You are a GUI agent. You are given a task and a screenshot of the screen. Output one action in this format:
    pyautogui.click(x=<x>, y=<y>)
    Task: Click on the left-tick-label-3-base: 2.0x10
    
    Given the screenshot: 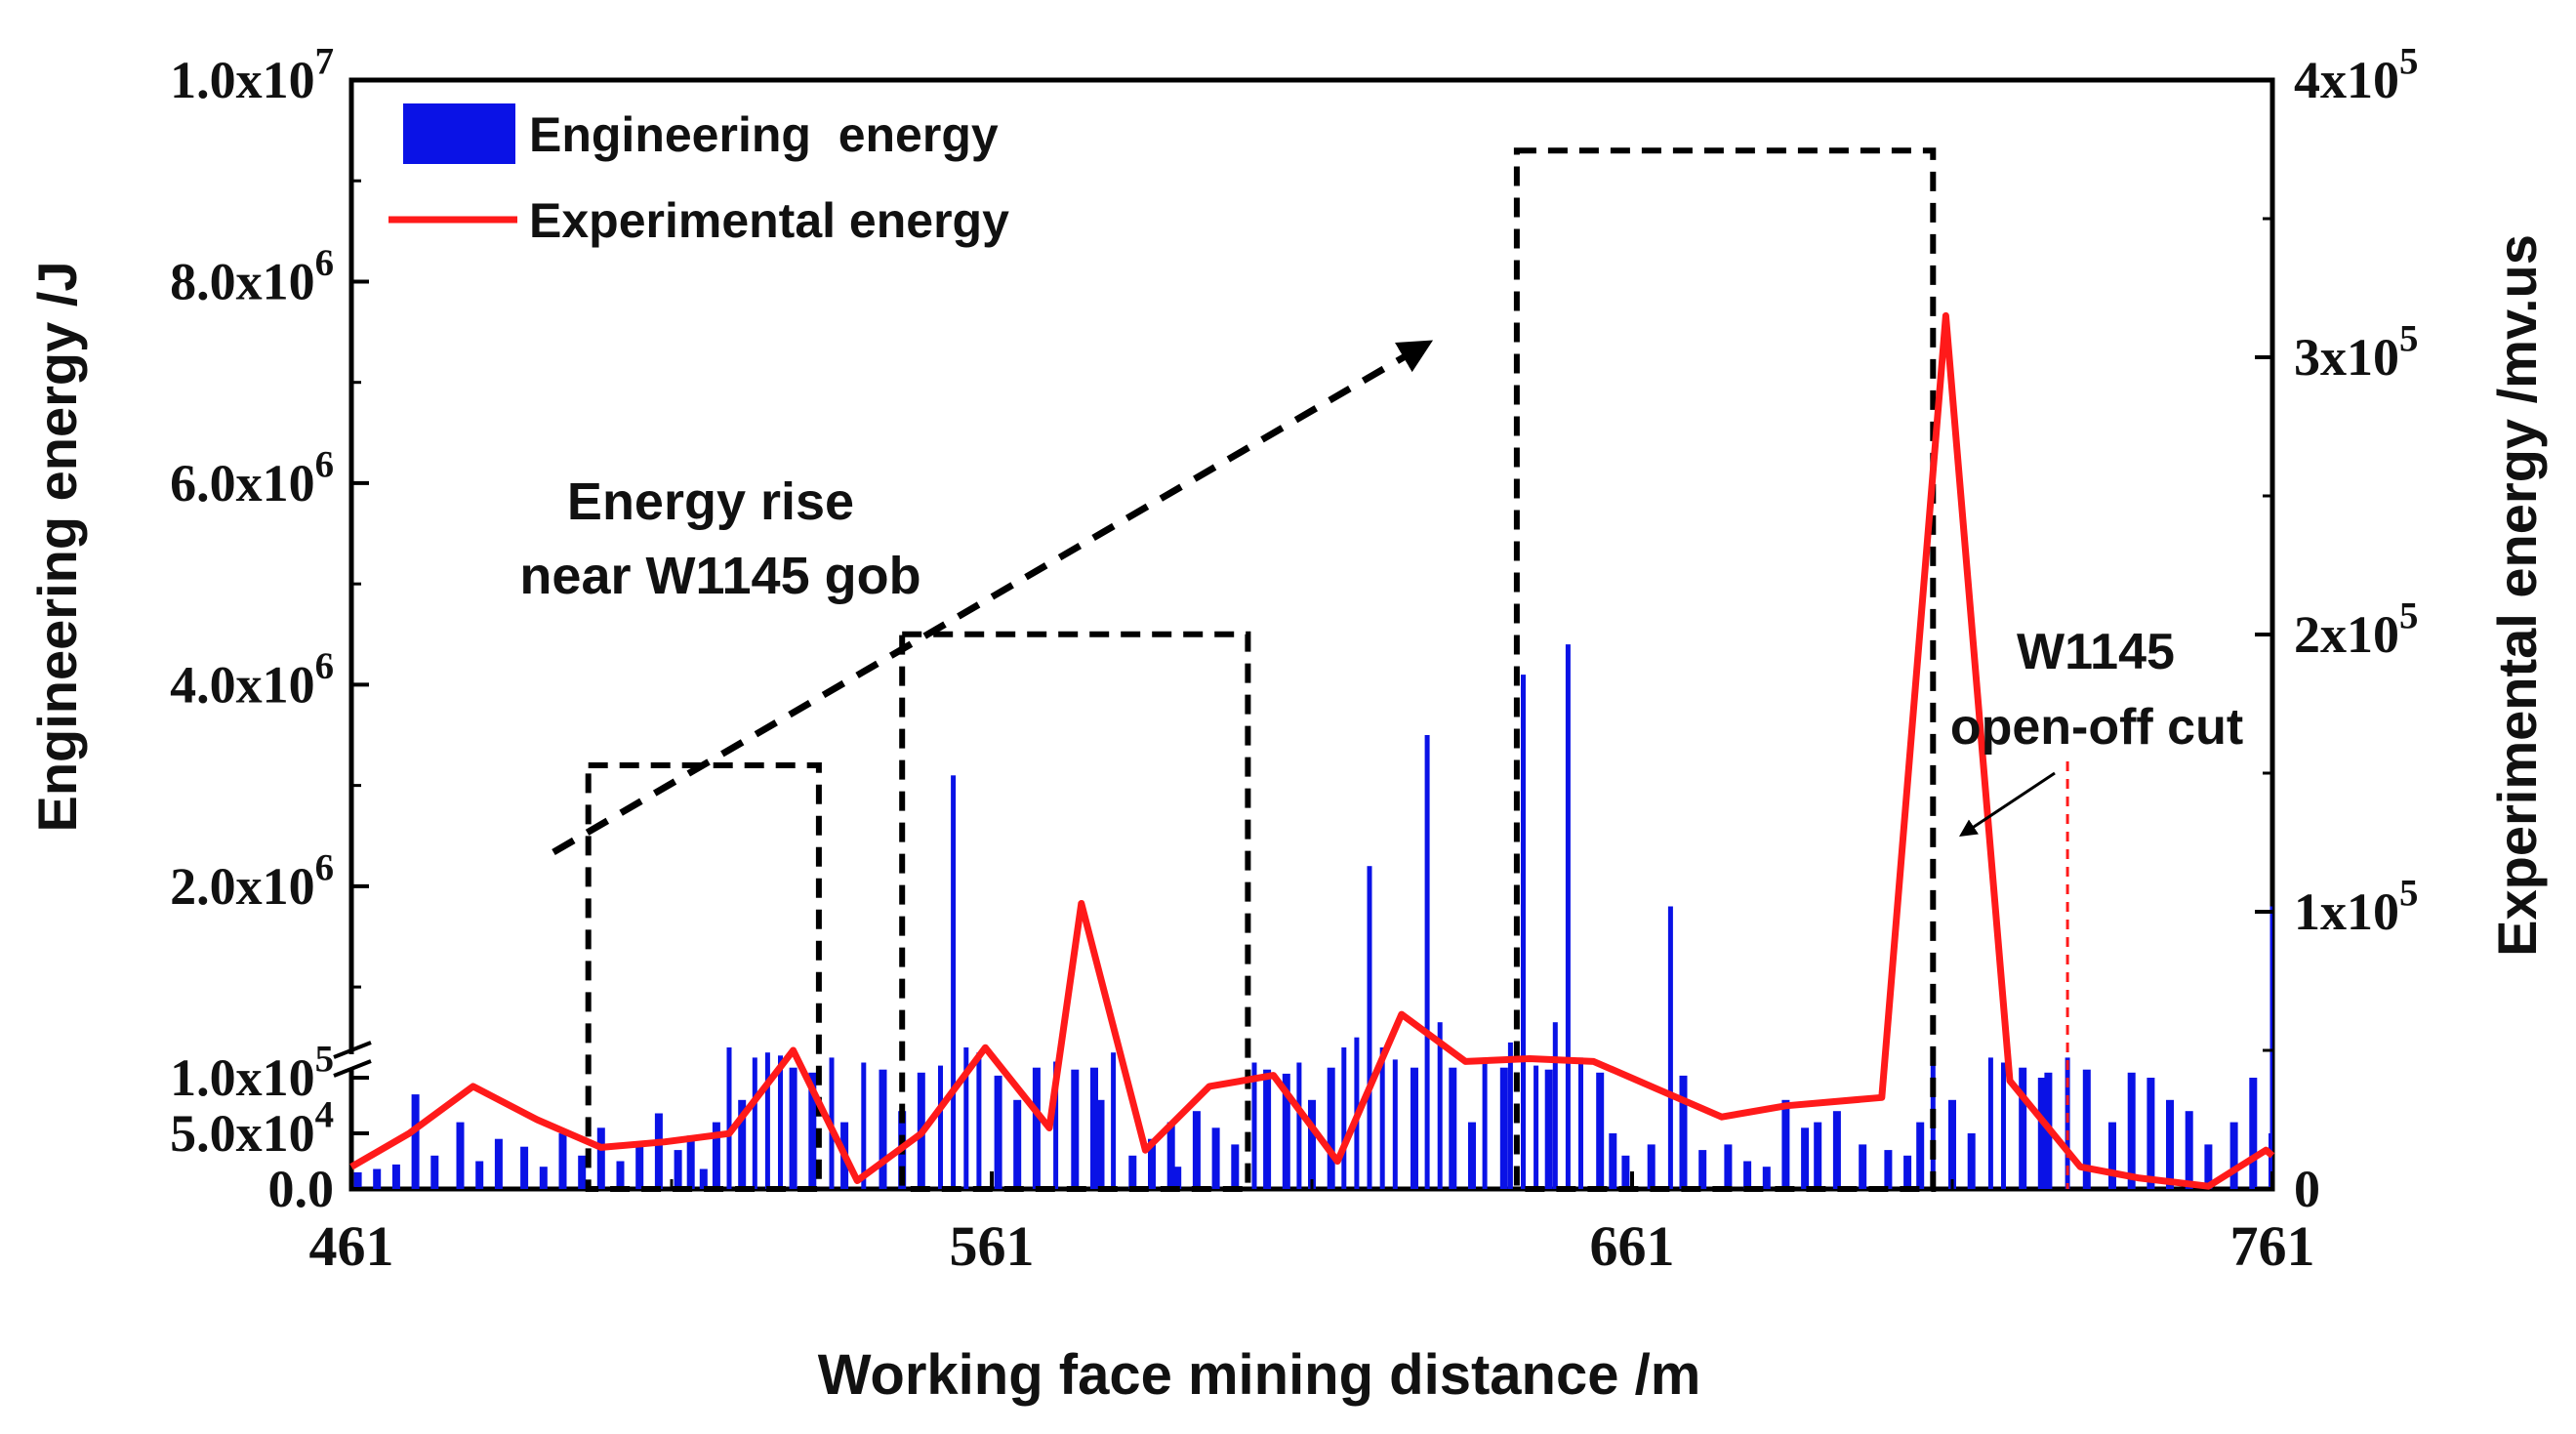 What is the action you would take?
    pyautogui.click(x=242, y=886)
    